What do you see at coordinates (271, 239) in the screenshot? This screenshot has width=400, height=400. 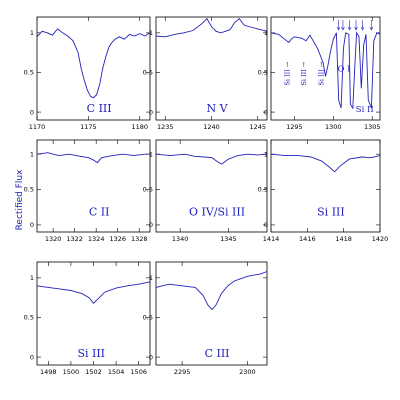 I see `x-tick-label: 1414` at bounding box center [271, 239].